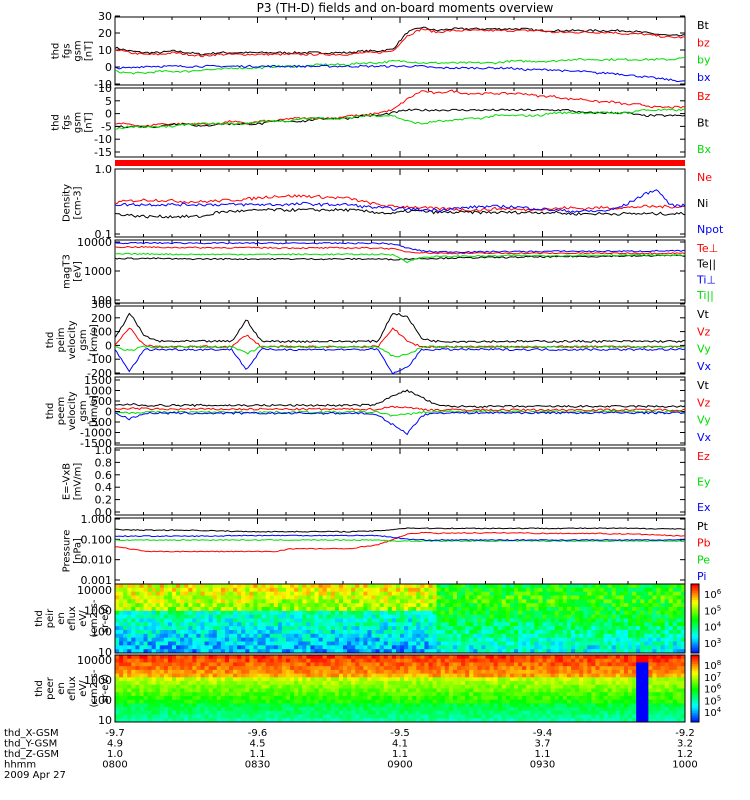 The height and width of the screenshot is (800, 750). Describe the element at coordinates (97, 580) in the screenshot. I see `y-tick-label: 0.001` at that location.